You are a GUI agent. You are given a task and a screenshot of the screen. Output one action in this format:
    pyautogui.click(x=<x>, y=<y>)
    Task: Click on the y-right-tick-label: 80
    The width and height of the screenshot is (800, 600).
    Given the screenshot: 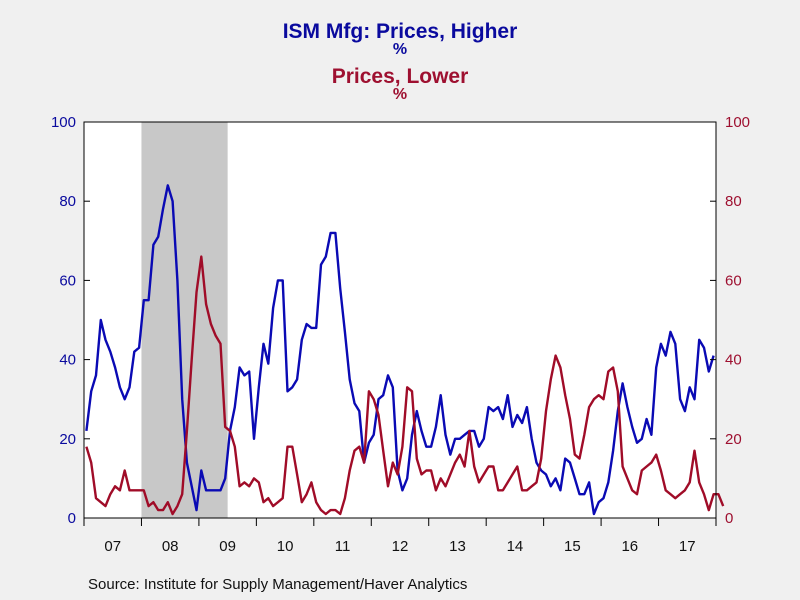 What is the action you would take?
    pyautogui.click(x=733, y=201)
    